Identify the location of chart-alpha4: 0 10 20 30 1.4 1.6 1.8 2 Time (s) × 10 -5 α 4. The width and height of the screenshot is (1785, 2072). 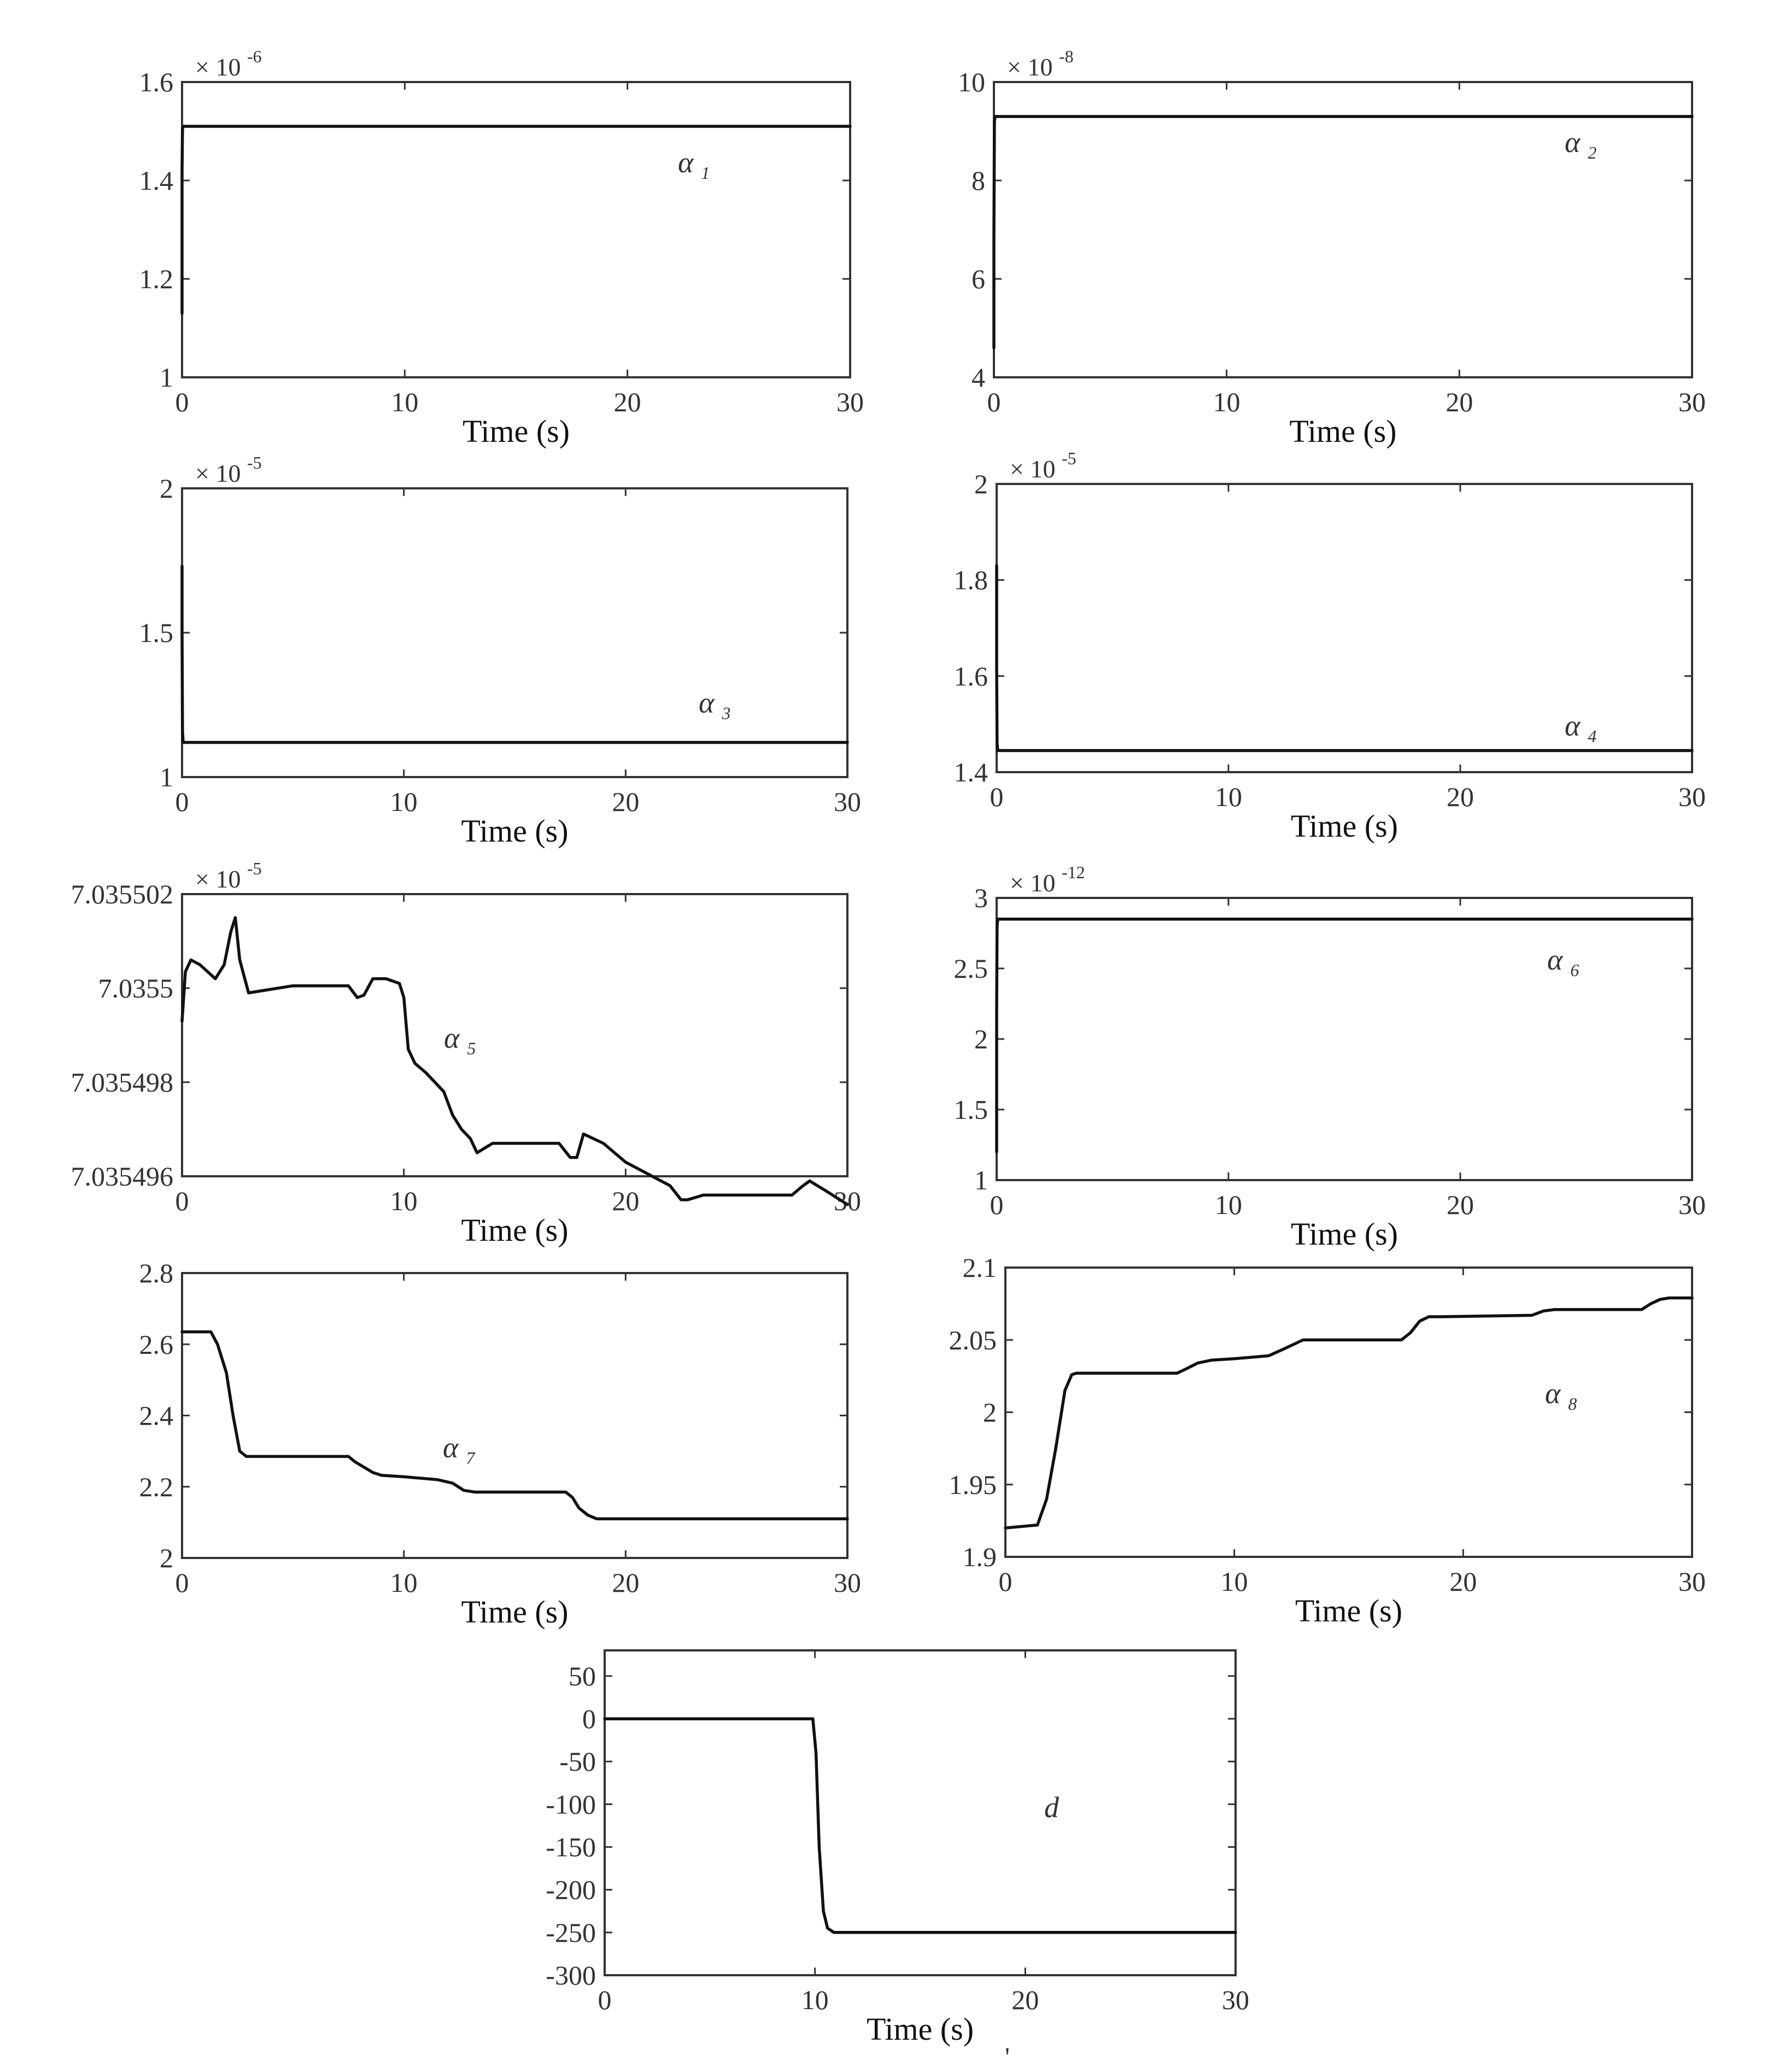
(1330, 646).